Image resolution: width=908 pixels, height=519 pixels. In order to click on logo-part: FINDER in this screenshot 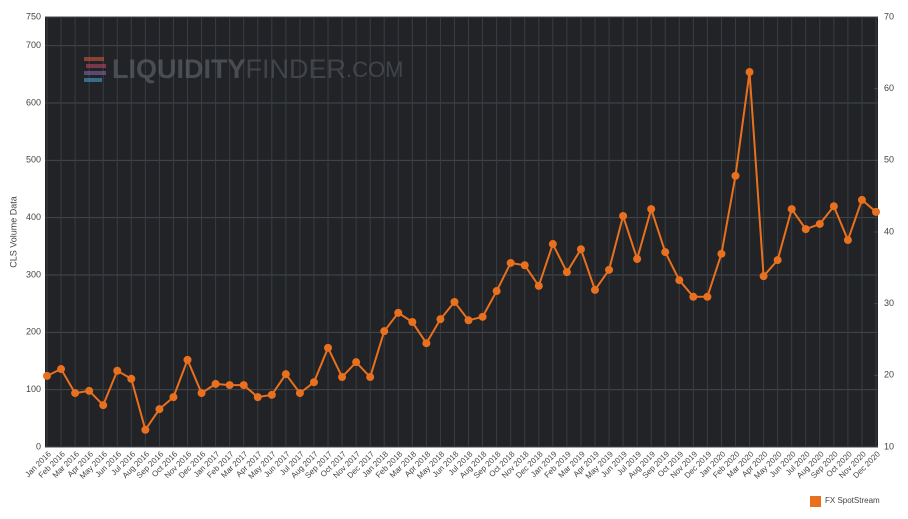, I will do `click(296, 69)`.